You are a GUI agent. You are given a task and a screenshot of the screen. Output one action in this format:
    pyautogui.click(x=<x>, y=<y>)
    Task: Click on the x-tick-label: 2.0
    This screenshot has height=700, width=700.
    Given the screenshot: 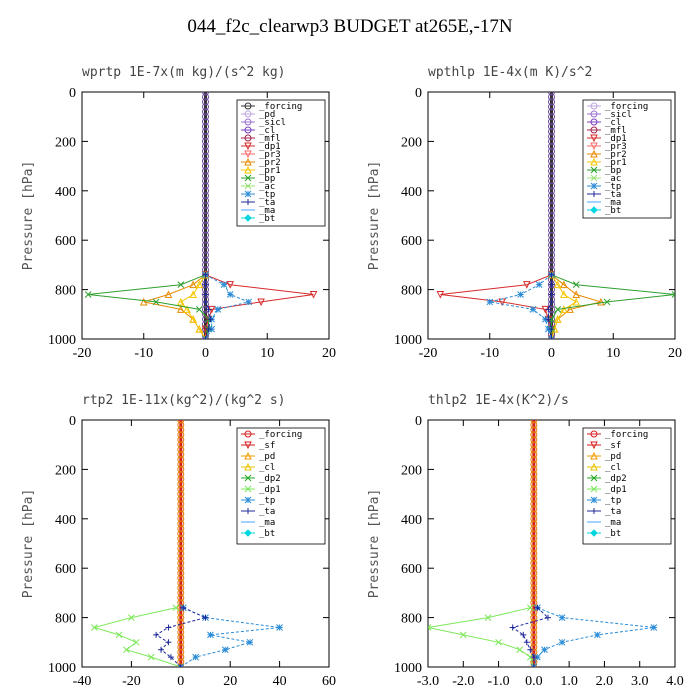 What is the action you would take?
    pyautogui.click(x=605, y=681)
    